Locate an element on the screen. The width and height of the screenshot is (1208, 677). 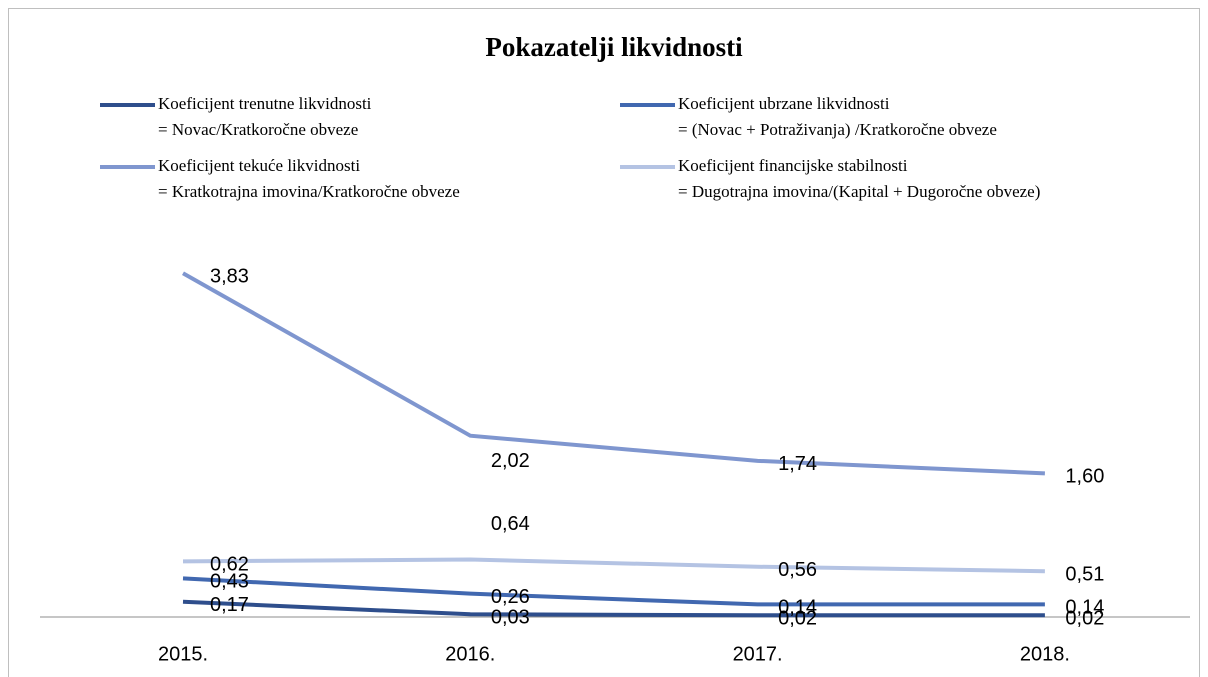
legend-formula: = Novac/Kratkoročne obveze is located at coordinates (258, 129).